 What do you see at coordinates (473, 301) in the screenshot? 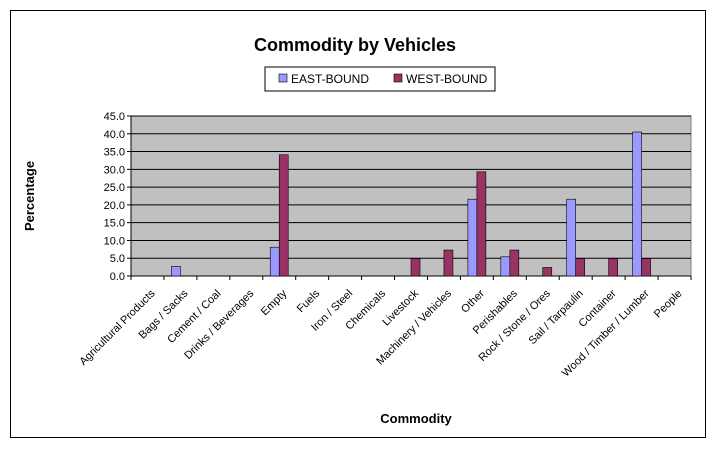
I see `x-tick-label: Other` at bounding box center [473, 301].